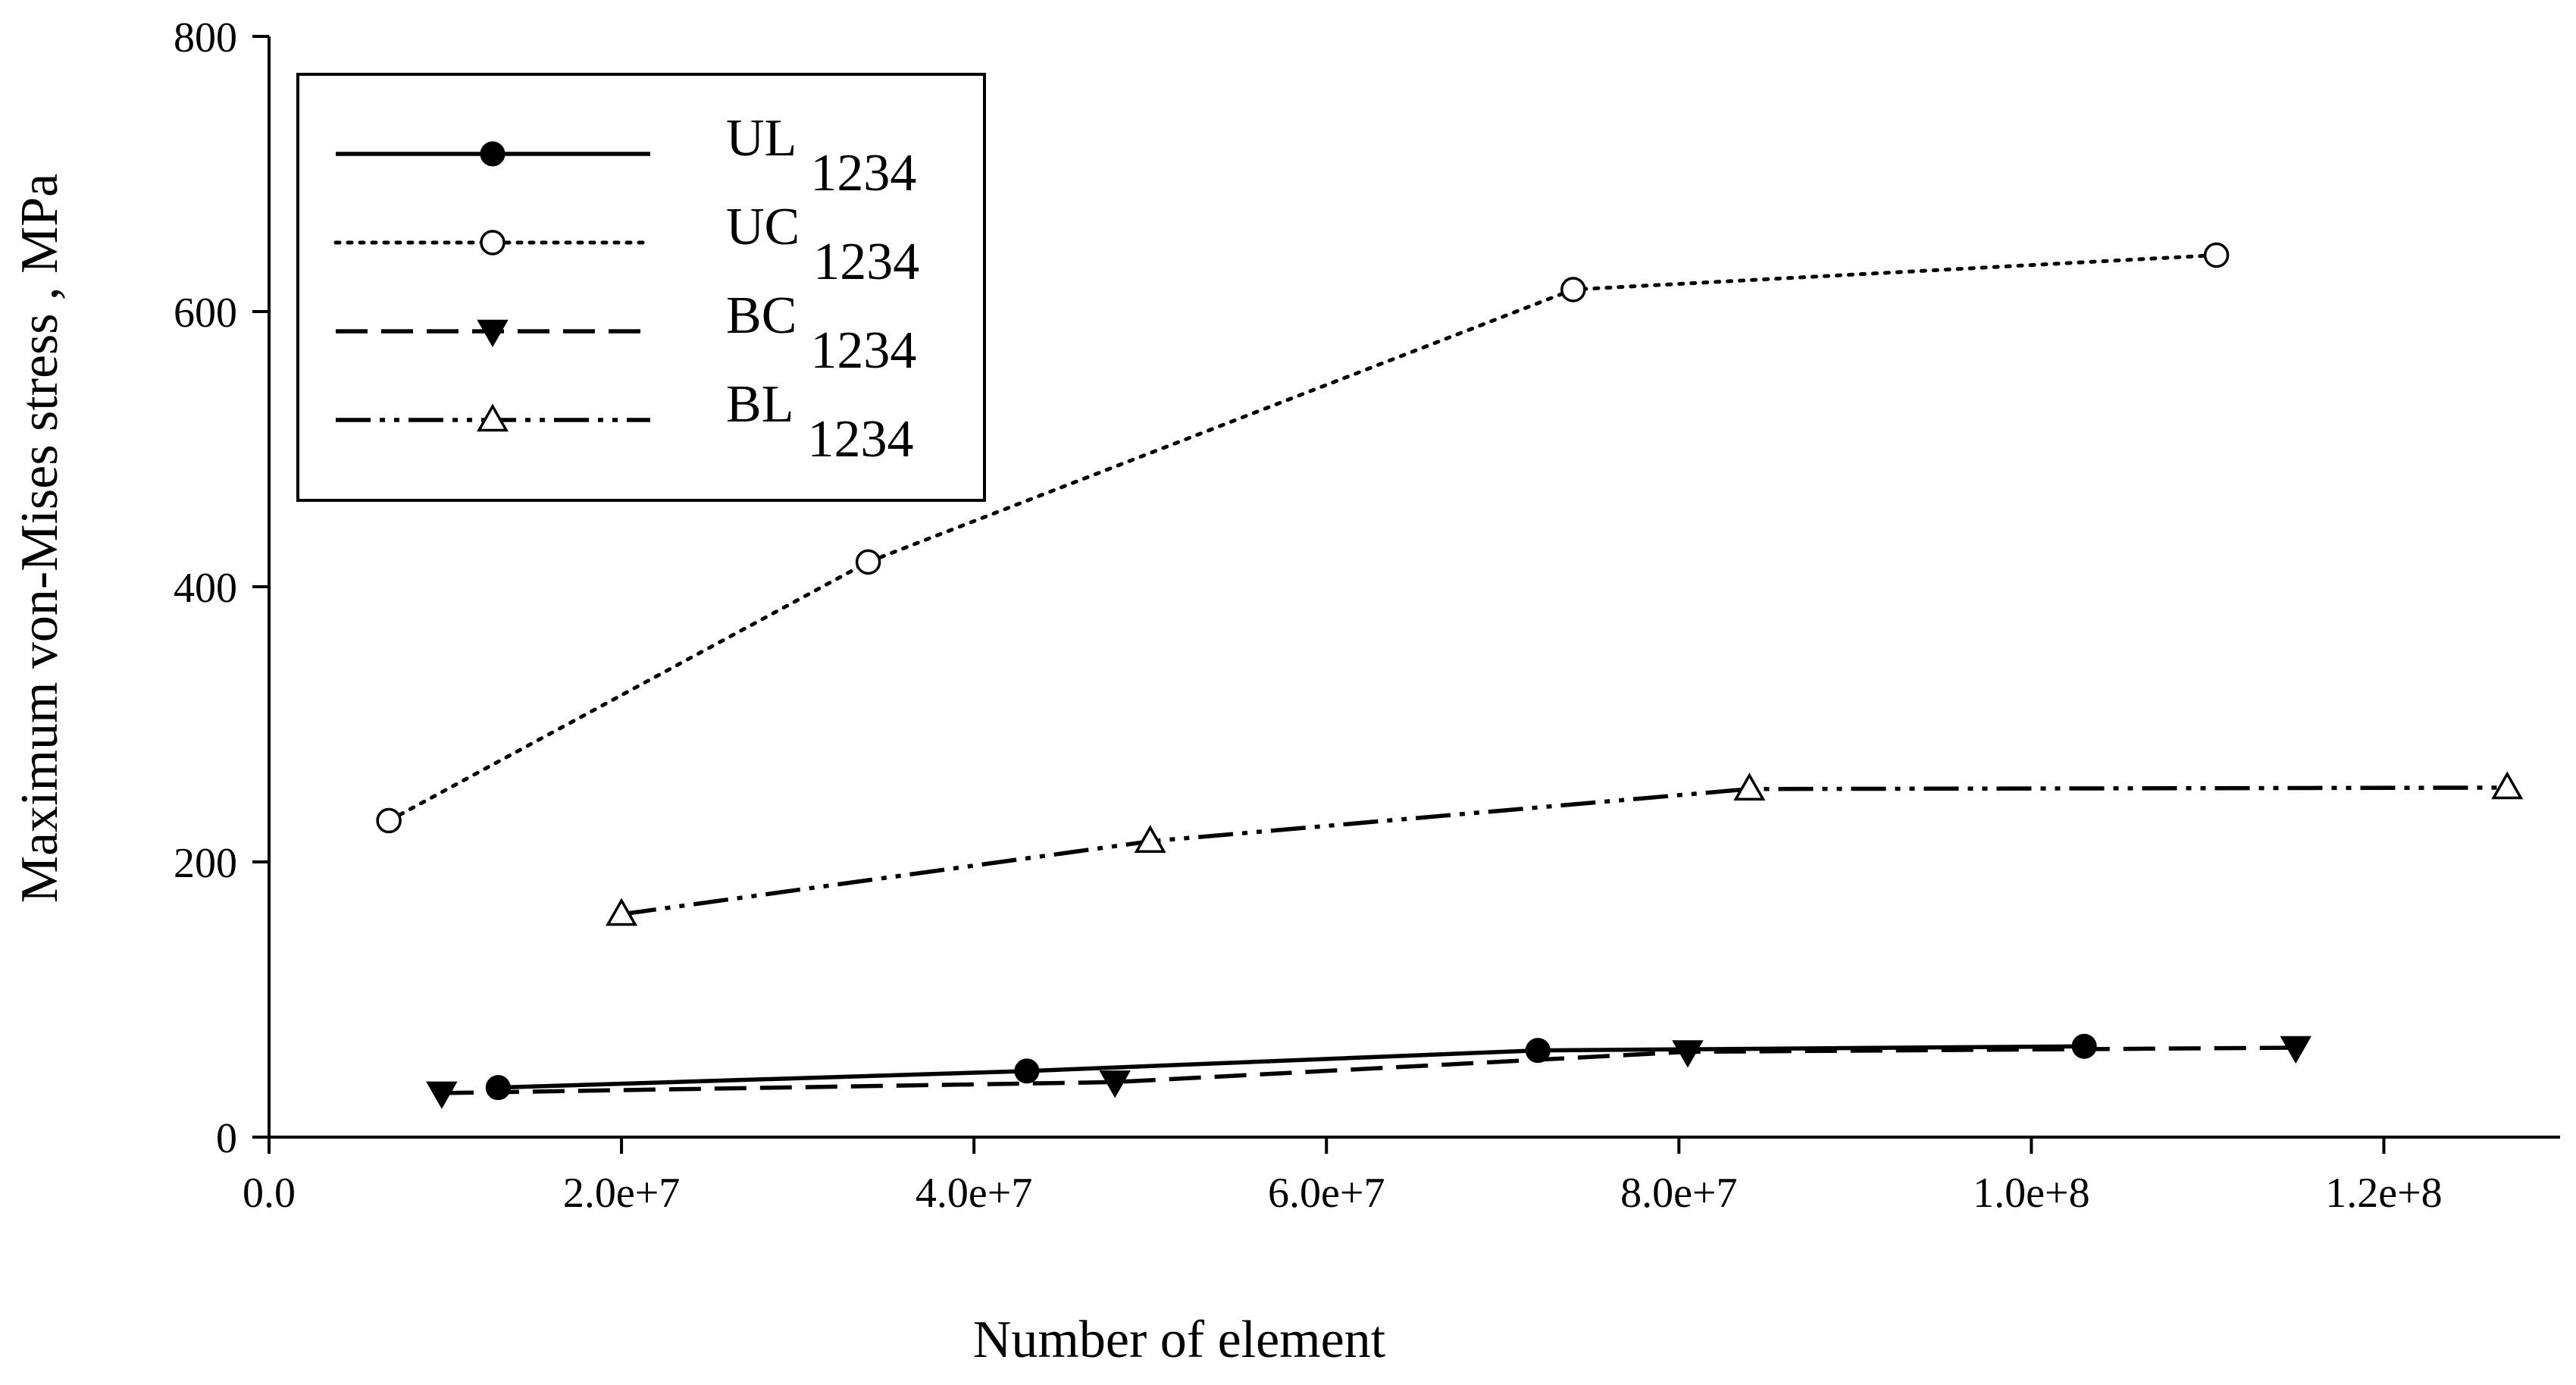  What do you see at coordinates (863, 173) in the screenshot?
I see `legend-subscript-ul: 1234` at bounding box center [863, 173].